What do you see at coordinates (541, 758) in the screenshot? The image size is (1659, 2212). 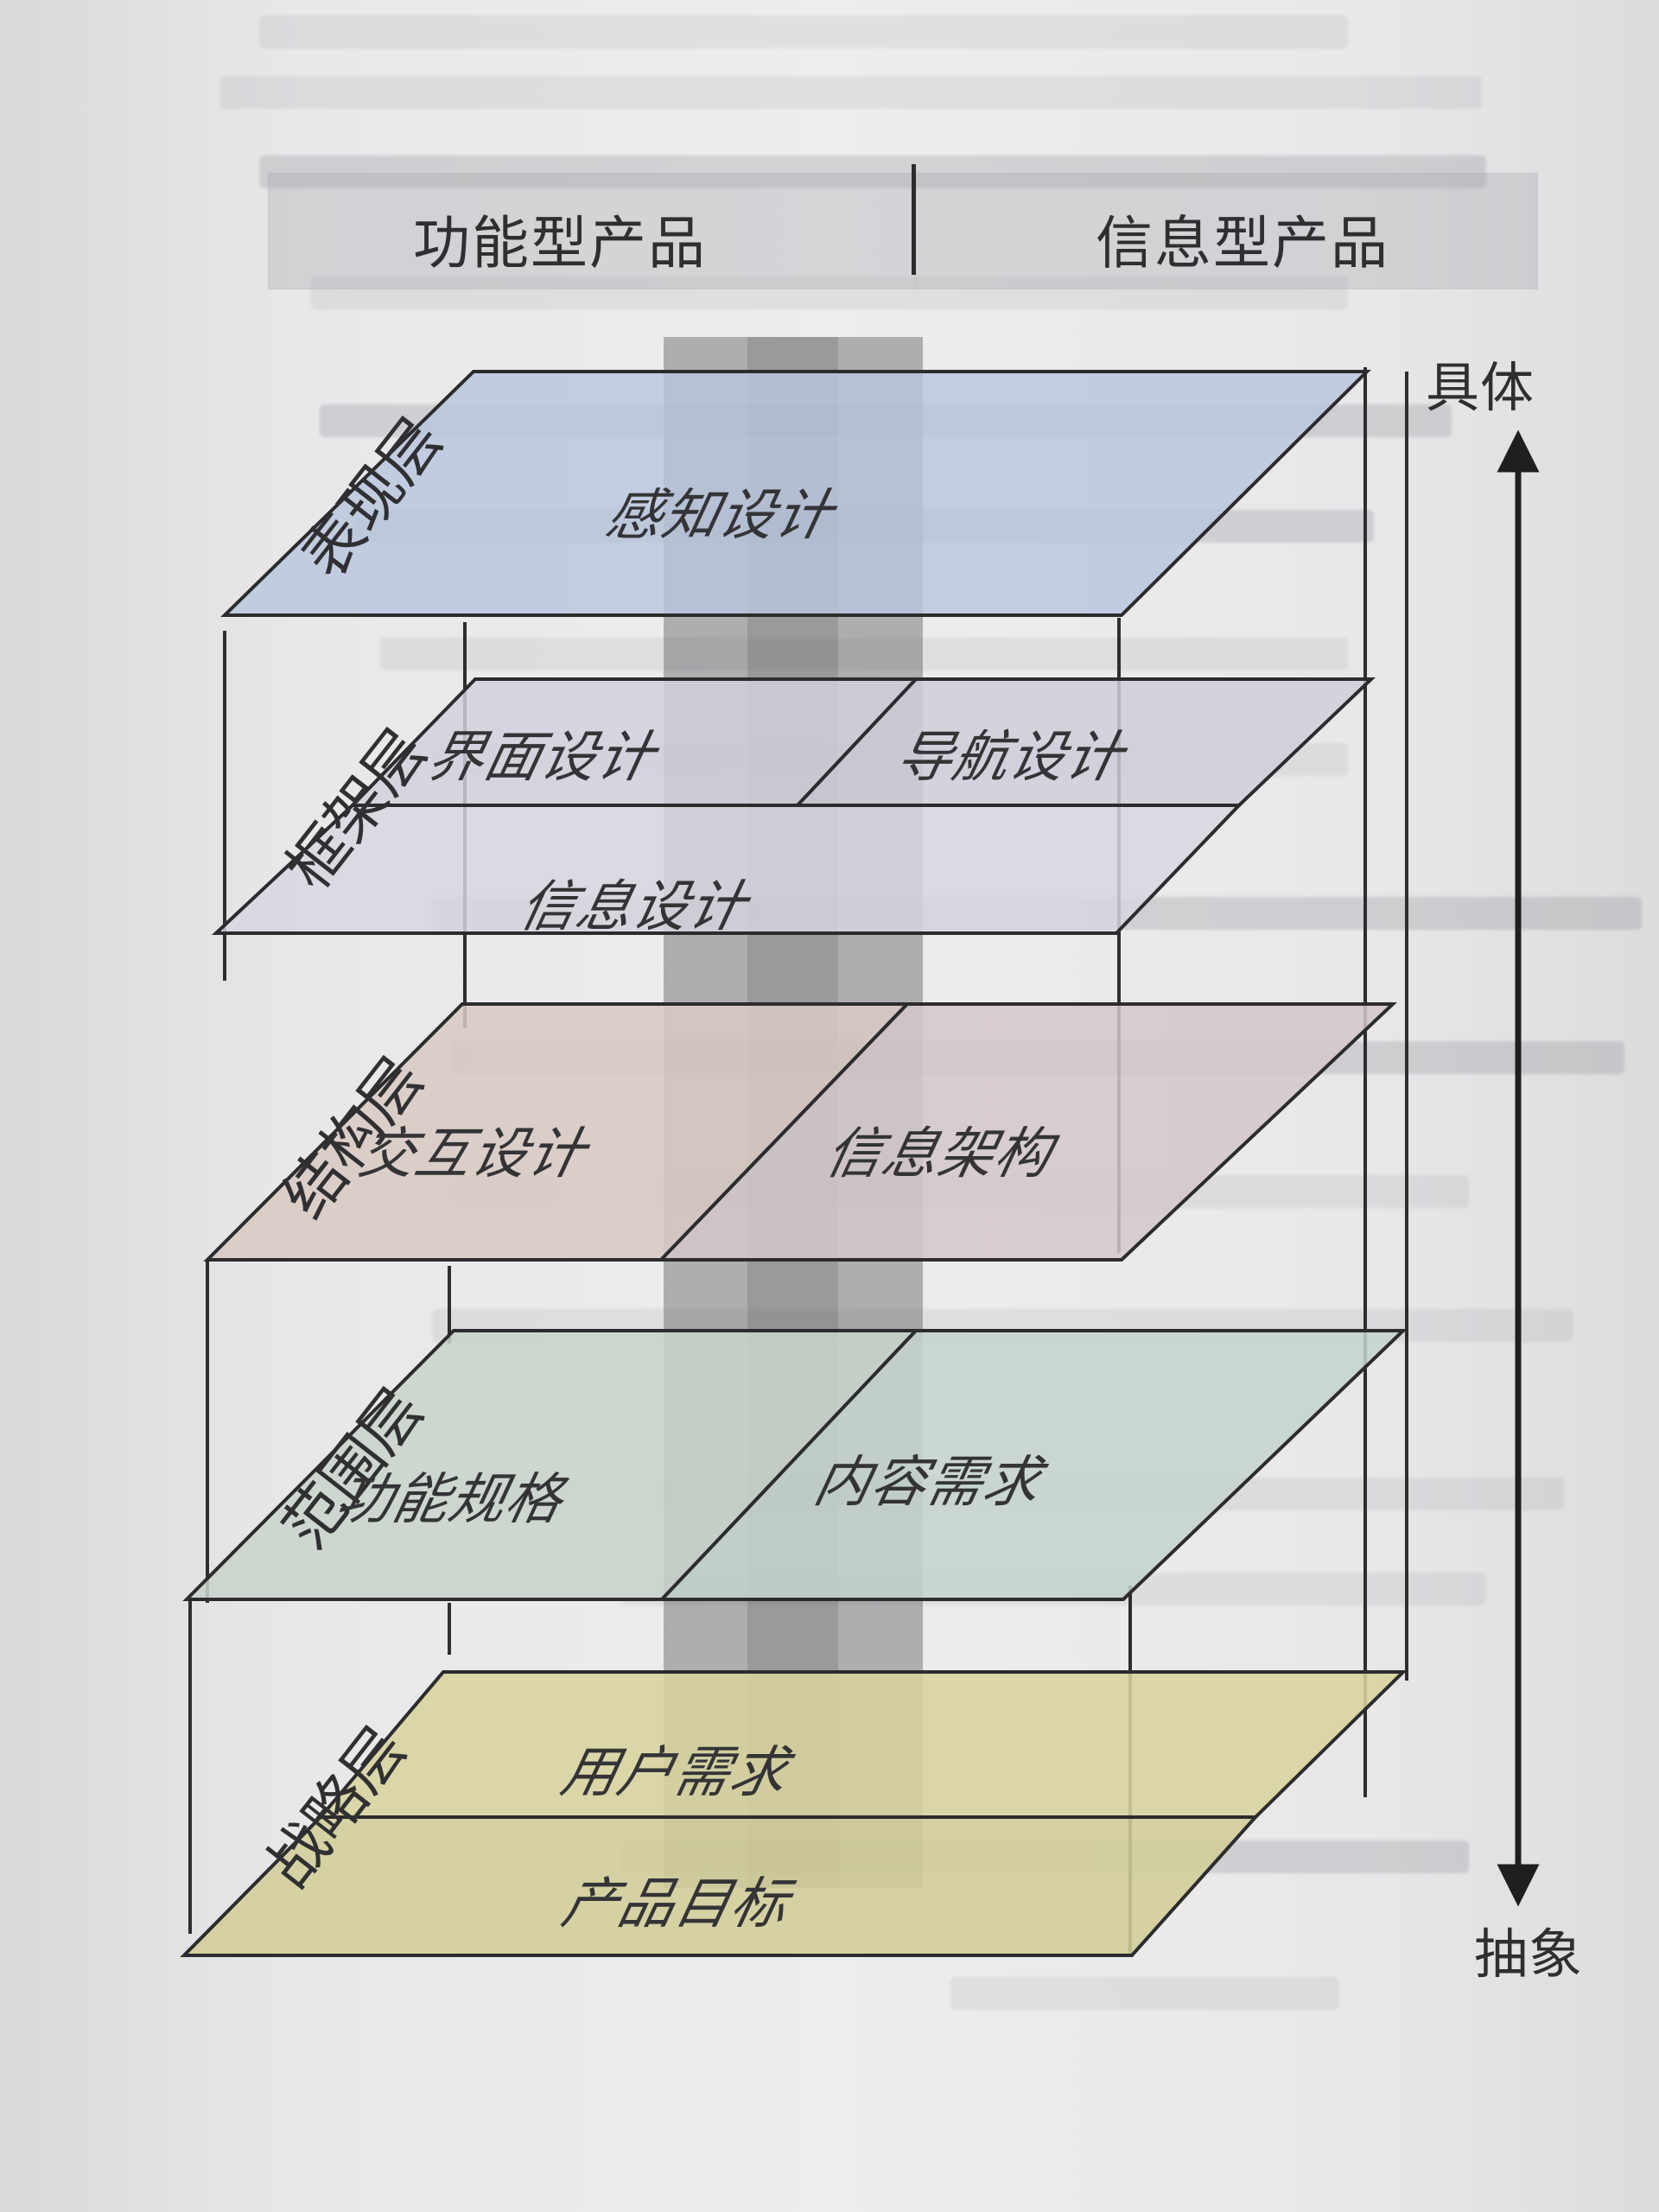 I see `plane-label-interface-design: 界面设计` at bounding box center [541, 758].